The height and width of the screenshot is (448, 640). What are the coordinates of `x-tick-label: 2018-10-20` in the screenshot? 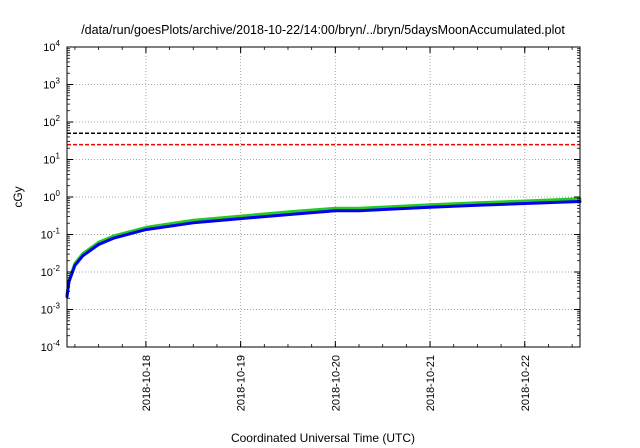 It's located at (336, 383).